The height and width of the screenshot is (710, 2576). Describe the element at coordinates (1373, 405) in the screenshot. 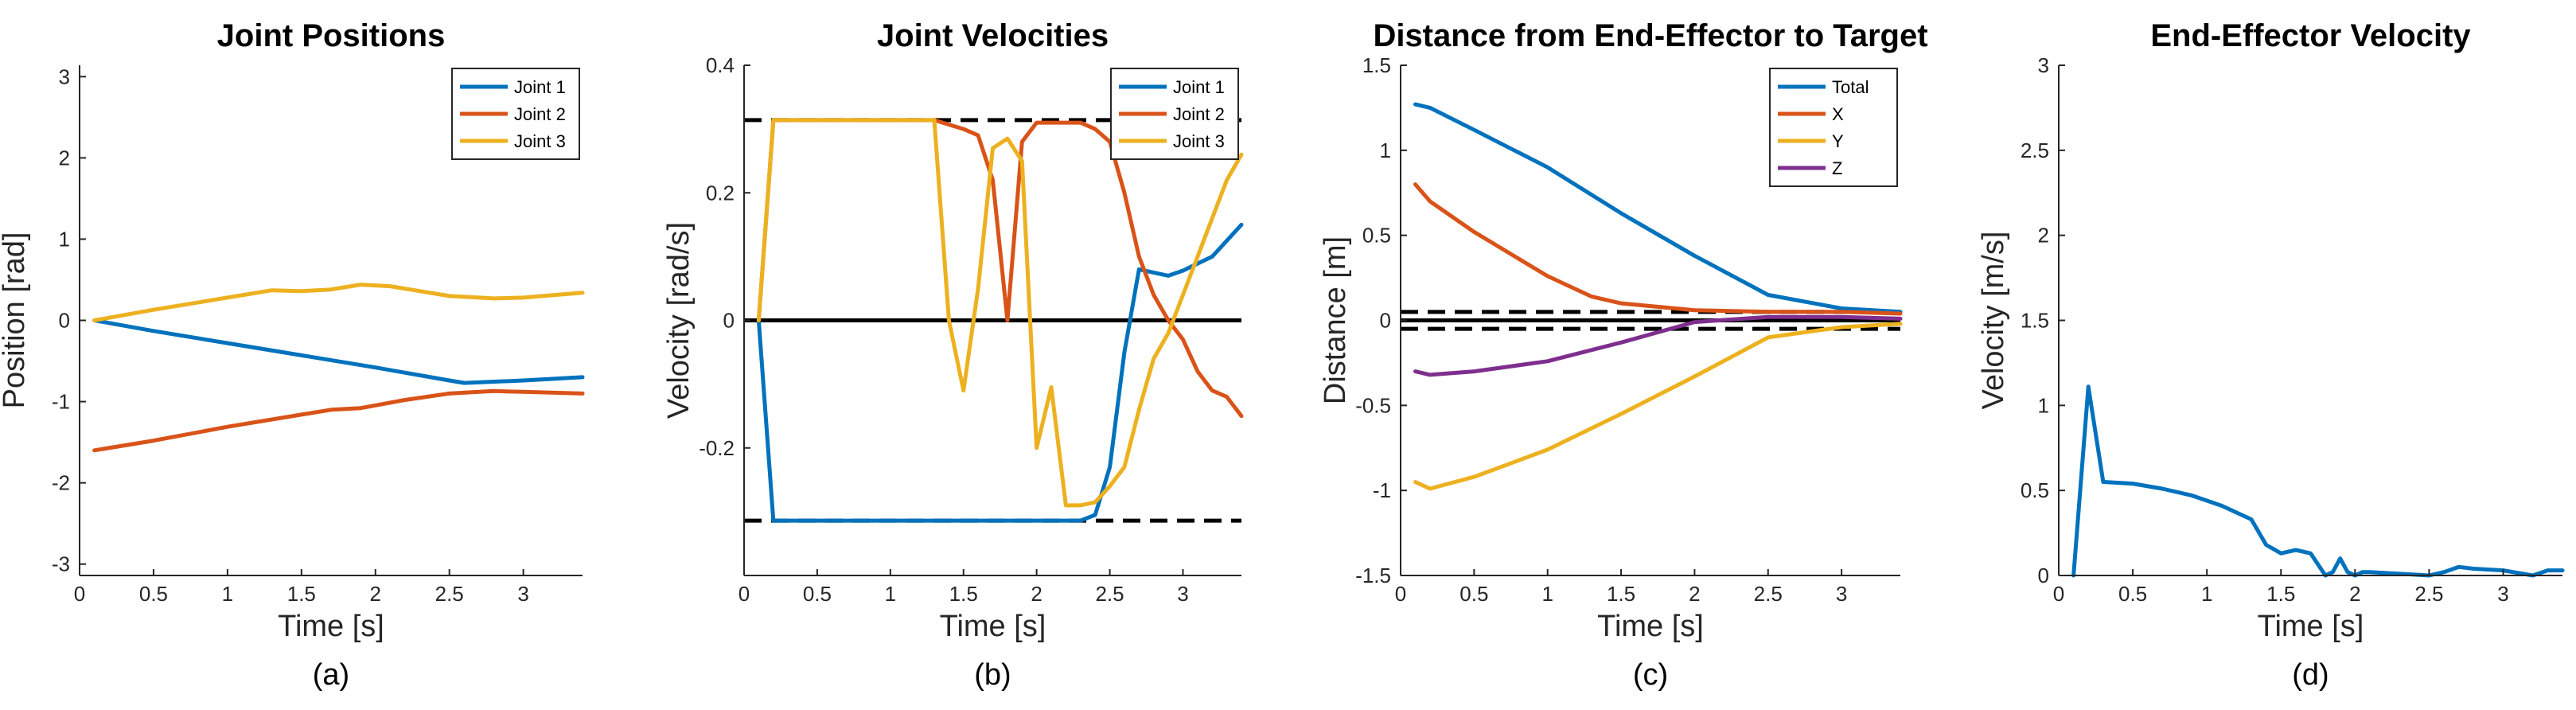

I see `y-tick-label: -0.5` at that location.